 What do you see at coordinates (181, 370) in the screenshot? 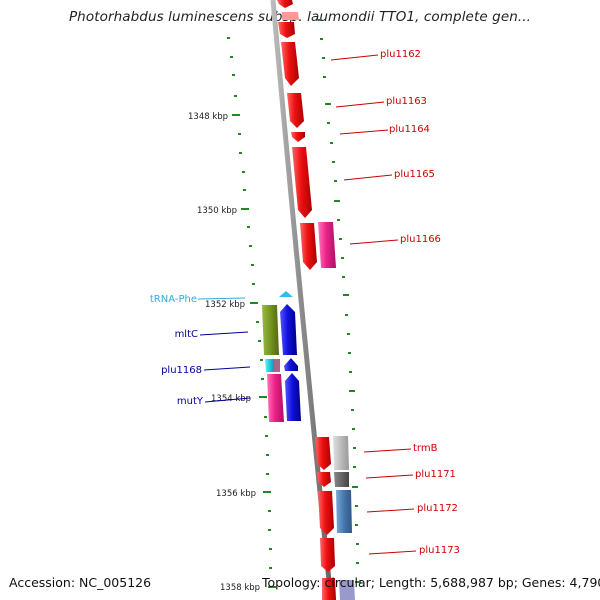
I see `gene-label-plu1168: plu1168` at bounding box center [181, 370].